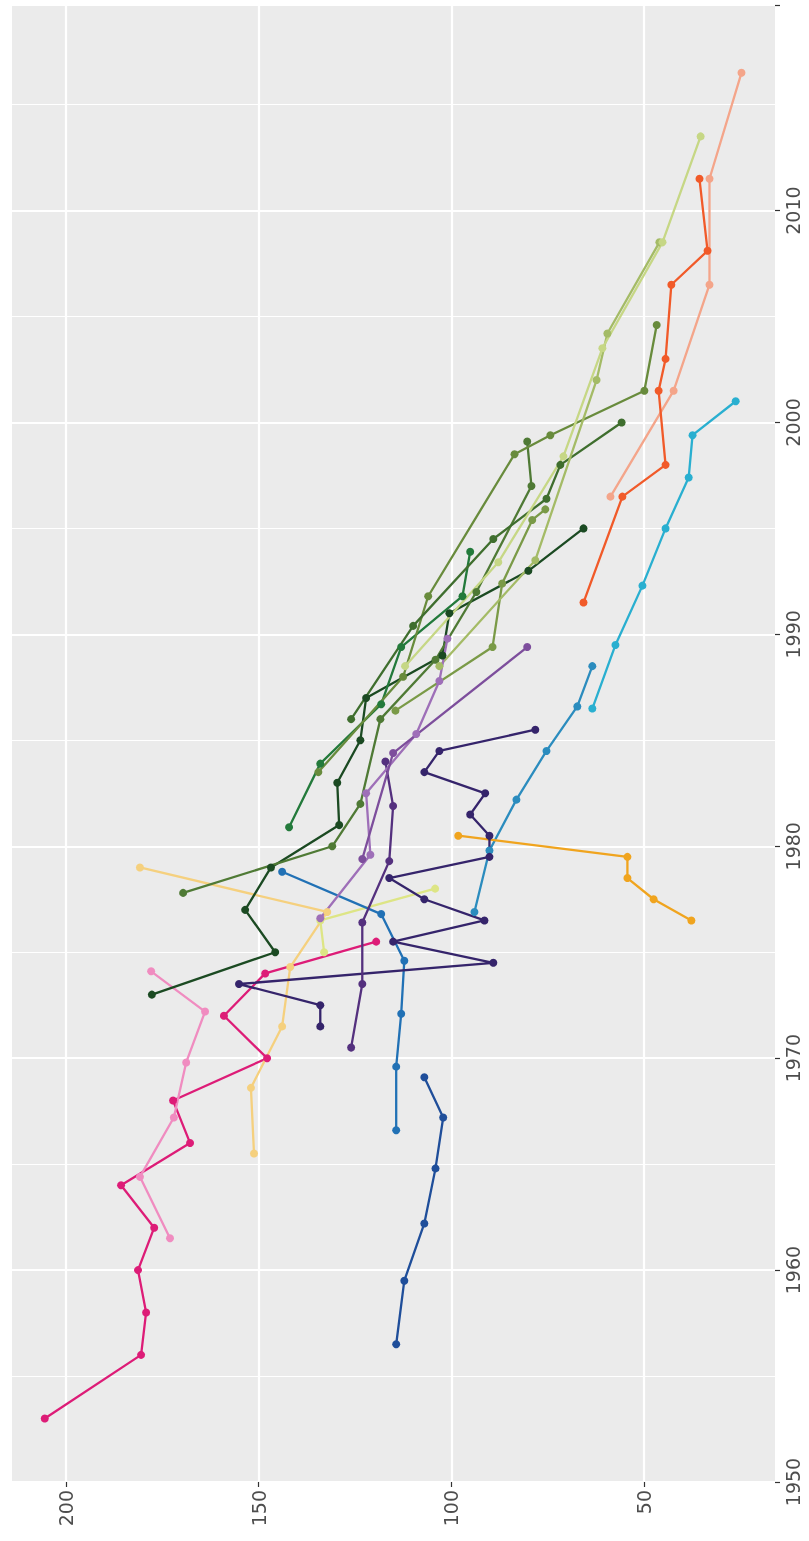  I want to click on x-tick-label: 200, so click(65, 1508).